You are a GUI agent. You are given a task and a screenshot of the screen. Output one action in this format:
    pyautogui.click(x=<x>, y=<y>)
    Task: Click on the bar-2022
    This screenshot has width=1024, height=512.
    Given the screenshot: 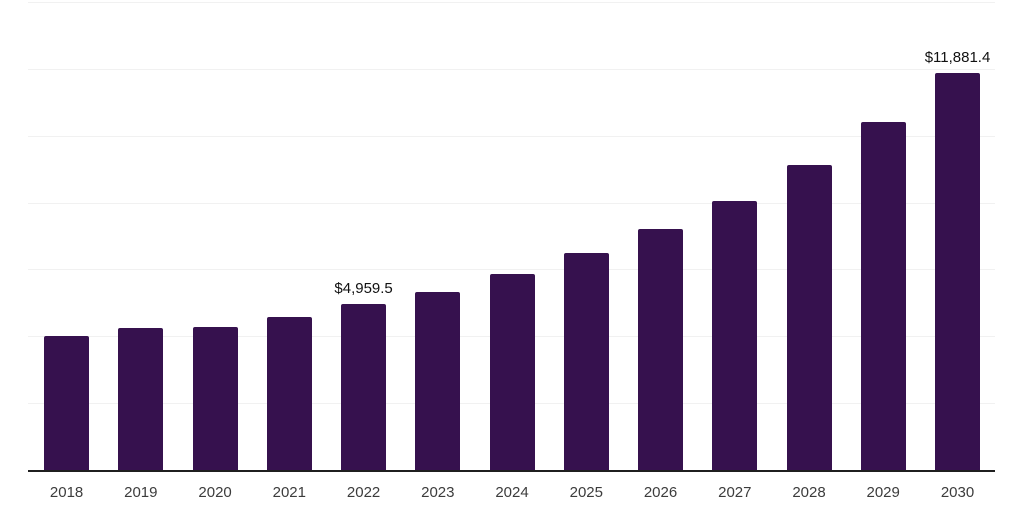 What is the action you would take?
    pyautogui.click(x=364, y=387)
    